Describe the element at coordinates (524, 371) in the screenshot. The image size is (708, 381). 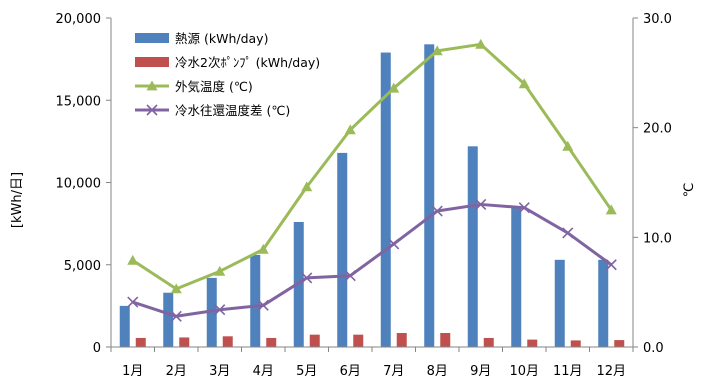
I see `x-tick-label-10: 10月` at that location.